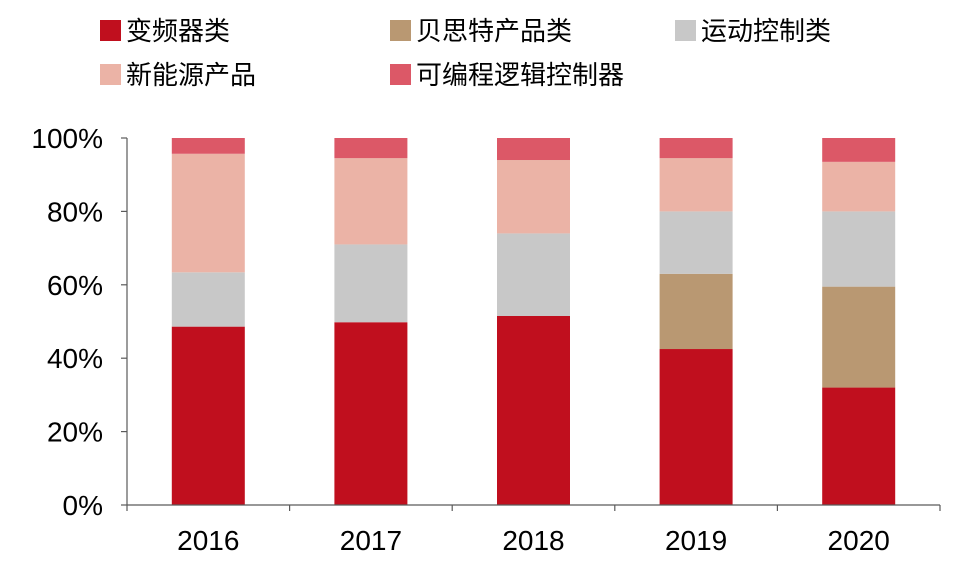 This screenshot has width=965, height=578. What do you see at coordinates (83, 505) in the screenshot?
I see `y-tick-label: 0%` at bounding box center [83, 505].